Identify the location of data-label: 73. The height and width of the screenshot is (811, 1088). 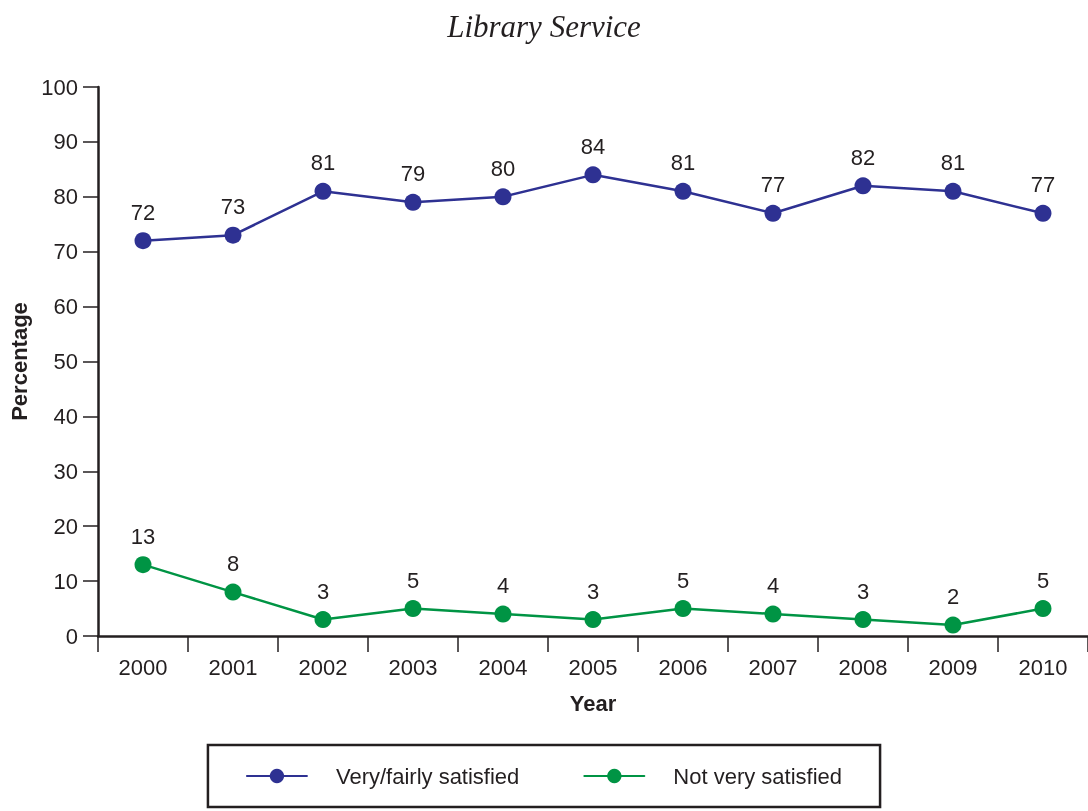
(233, 207).